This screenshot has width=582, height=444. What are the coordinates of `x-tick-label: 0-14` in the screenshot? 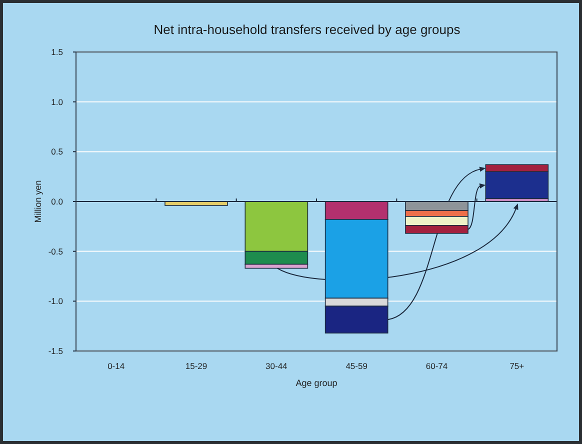 It's located at (116, 366).